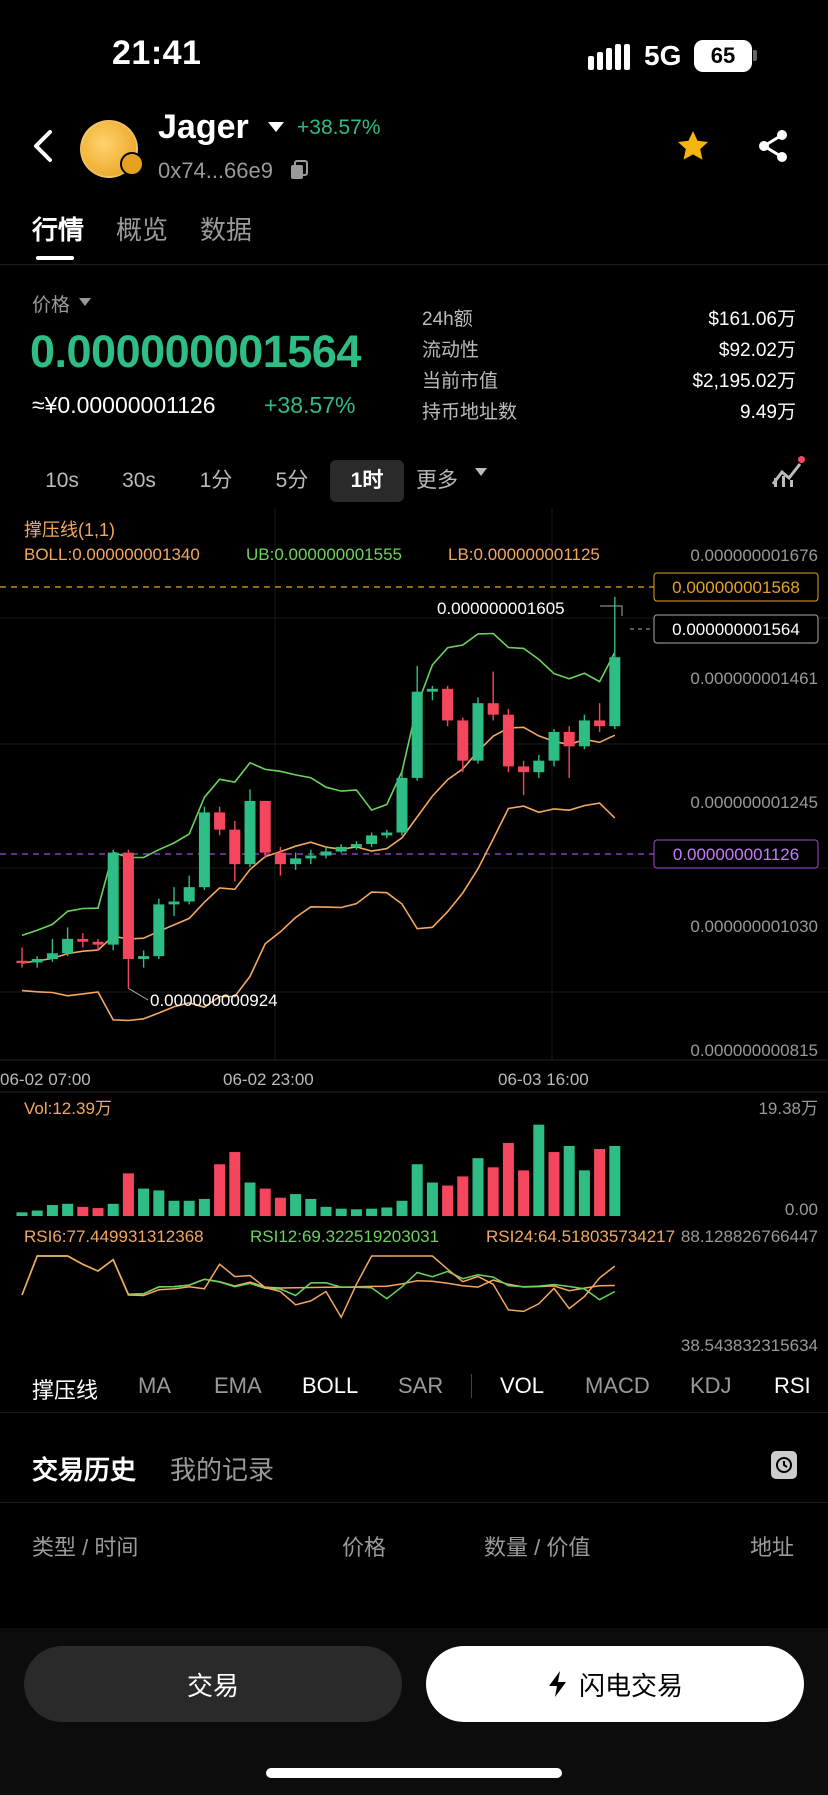  I want to click on indicator-macd: MACD, so click(617, 1385).